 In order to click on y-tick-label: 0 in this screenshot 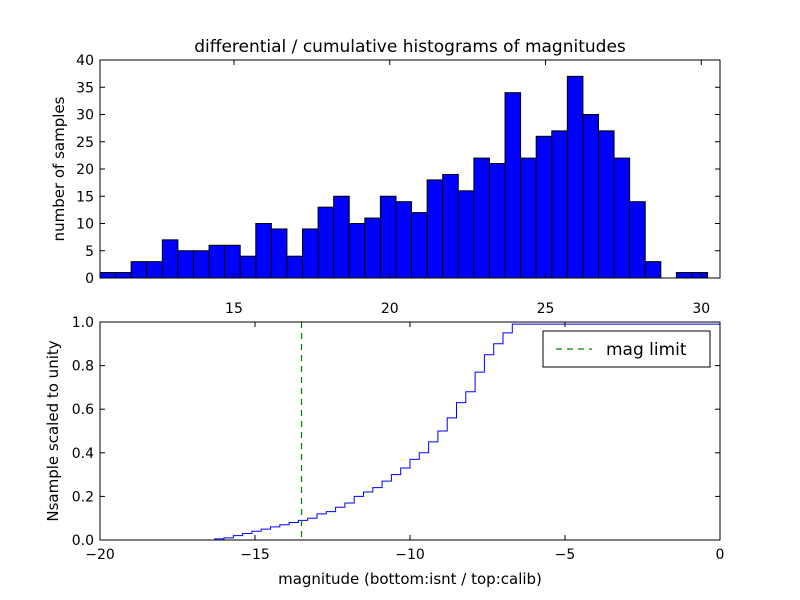, I will do `click(89, 279)`.